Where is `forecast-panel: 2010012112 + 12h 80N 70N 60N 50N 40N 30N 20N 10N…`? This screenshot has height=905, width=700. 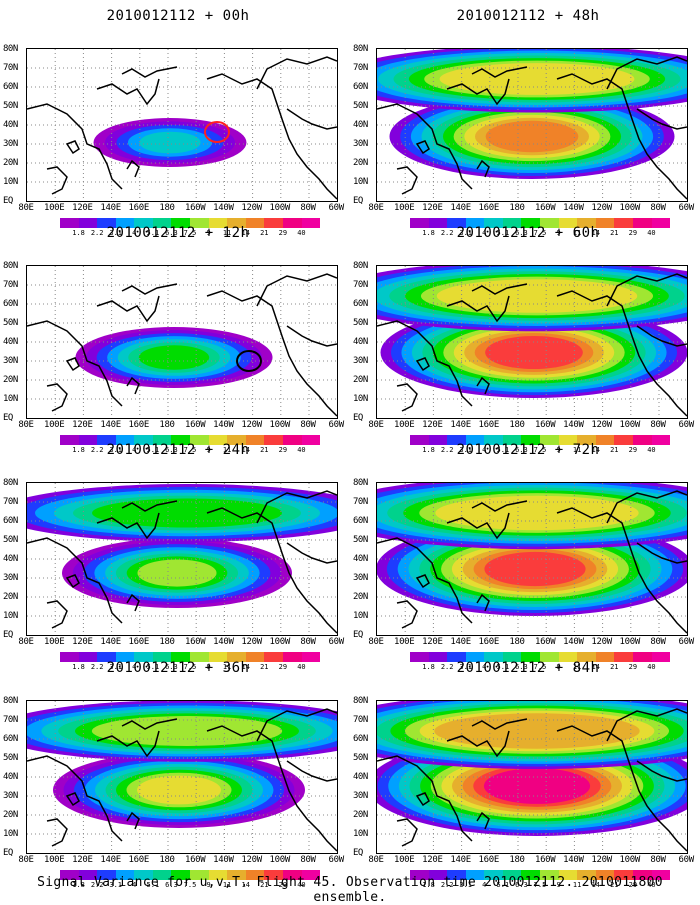
forecast-panel: 2010012112 + 12h 80N 70N 60N 50N 40N 30N 20N 10N… is located at coordinates (177, 339).